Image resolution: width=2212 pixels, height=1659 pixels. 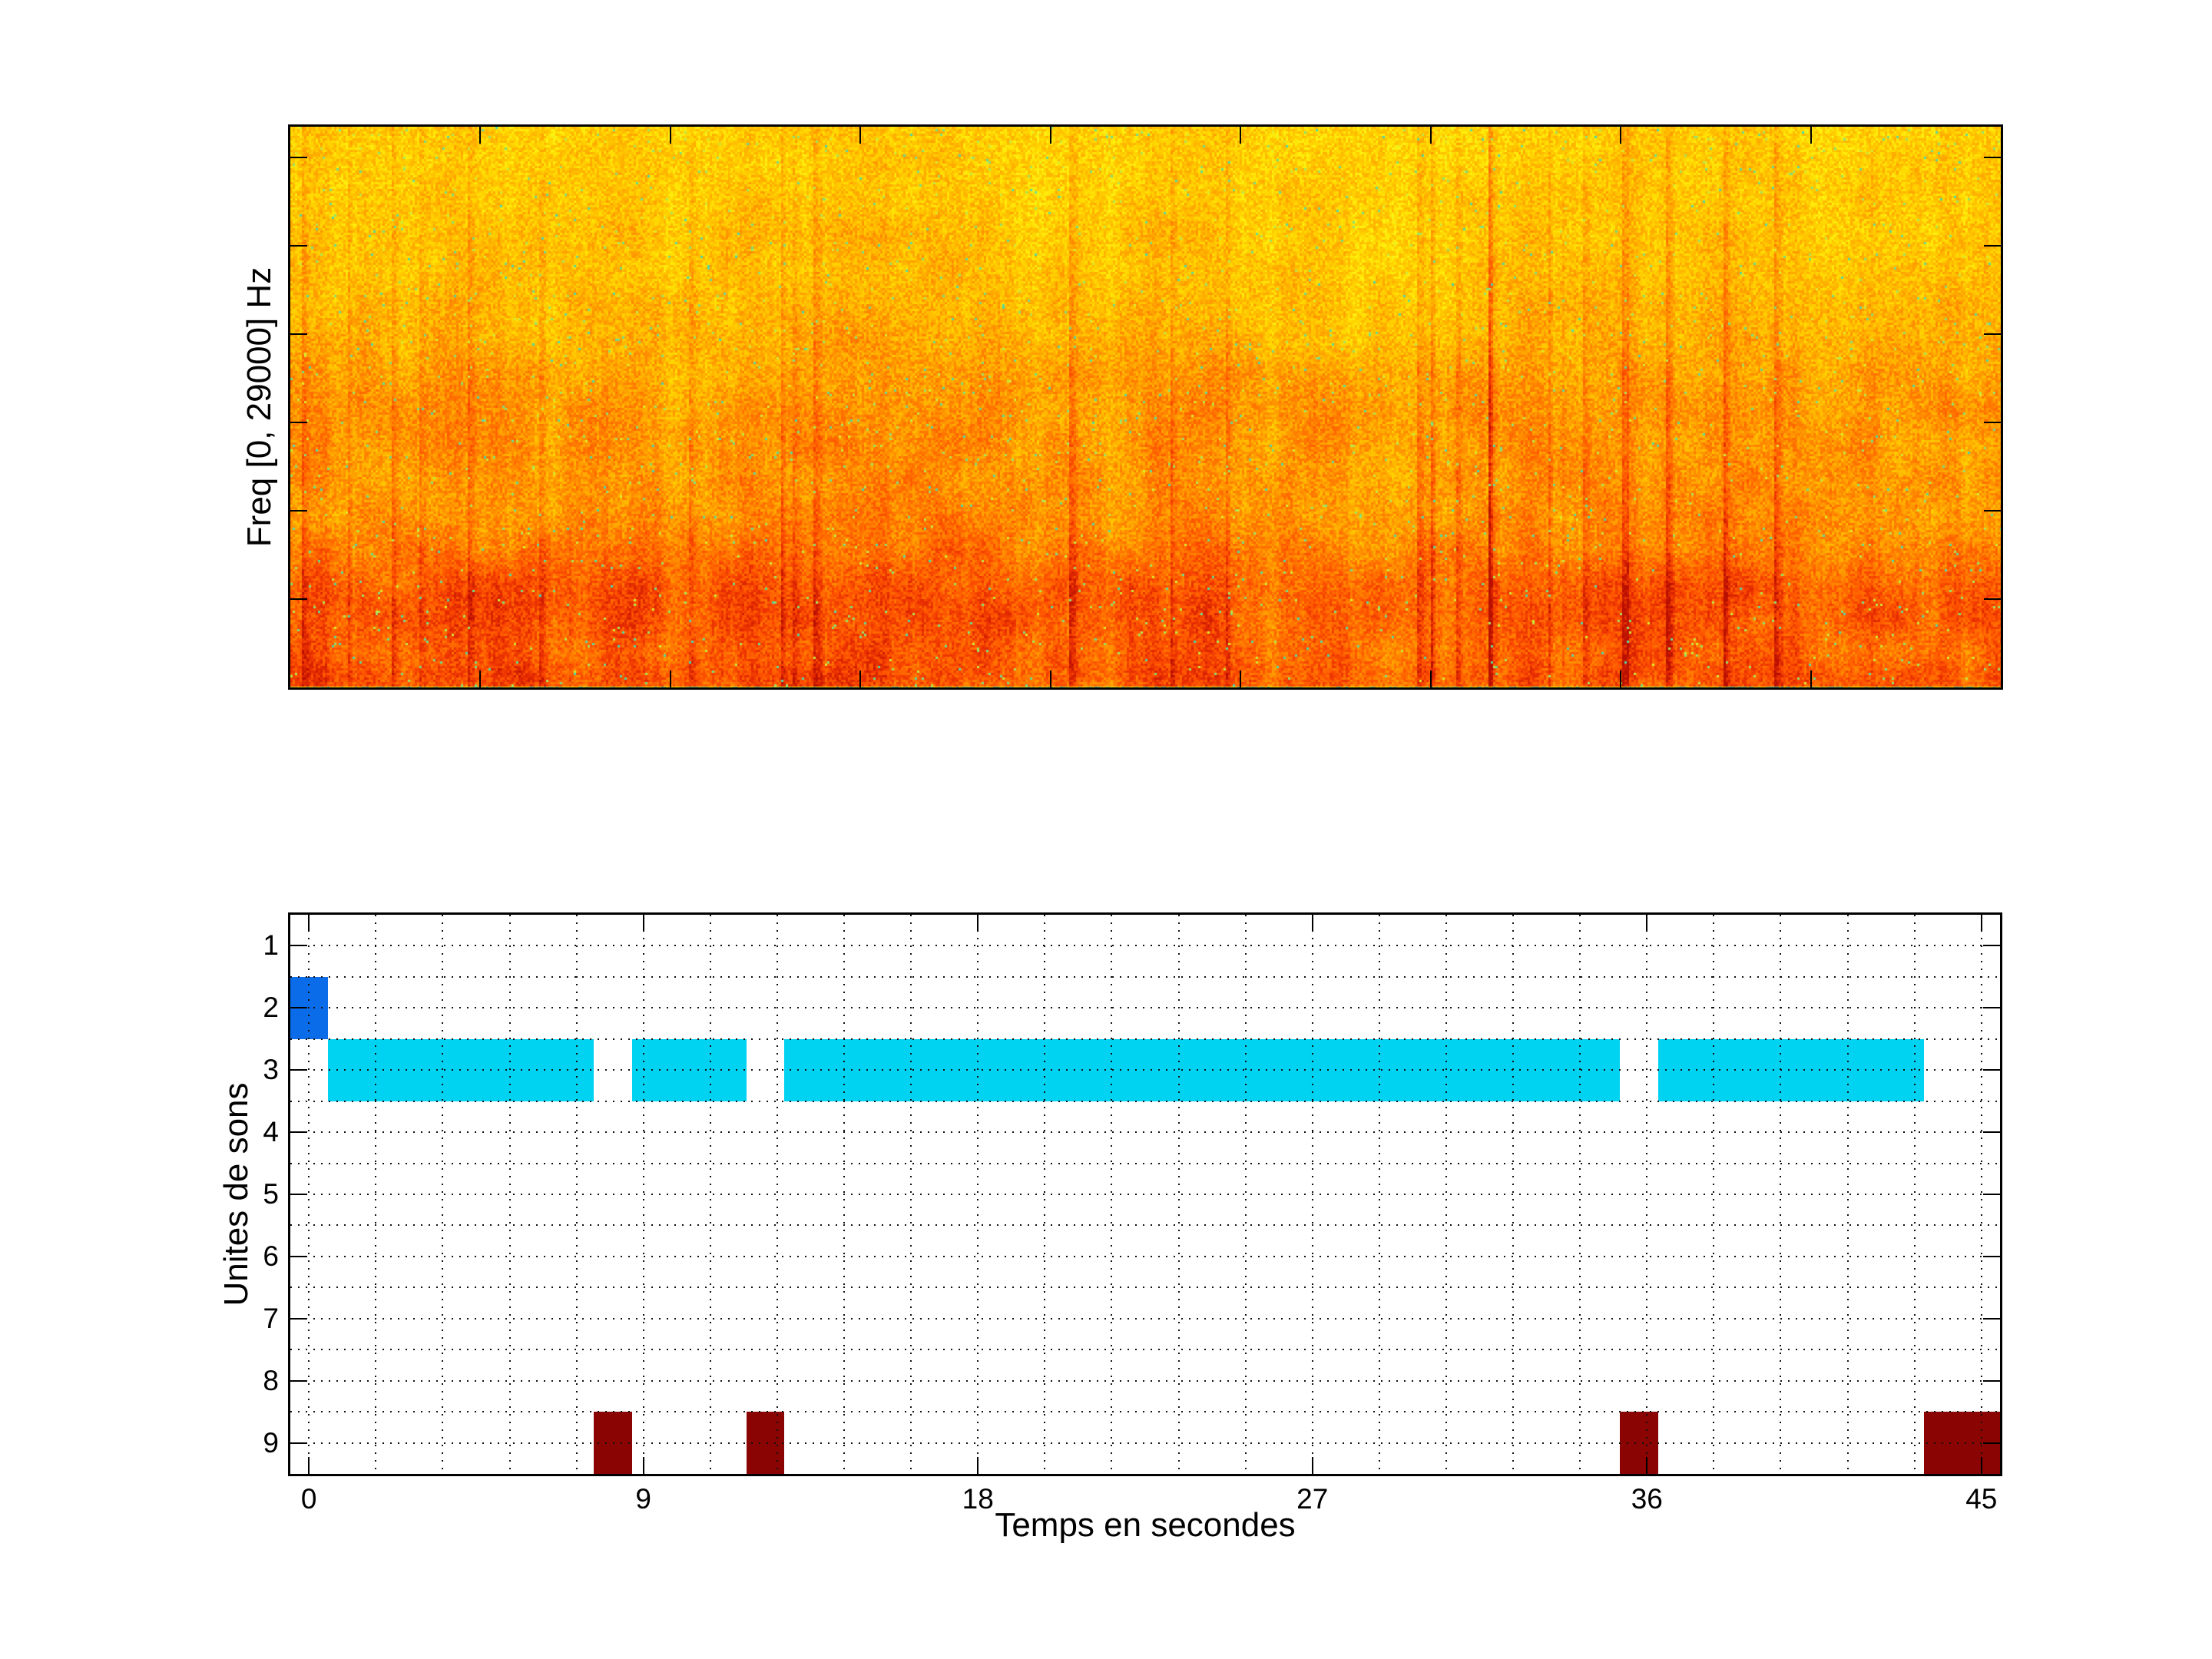 What do you see at coordinates (643, 1499) in the screenshot?
I see `x-tick-label: 9` at bounding box center [643, 1499].